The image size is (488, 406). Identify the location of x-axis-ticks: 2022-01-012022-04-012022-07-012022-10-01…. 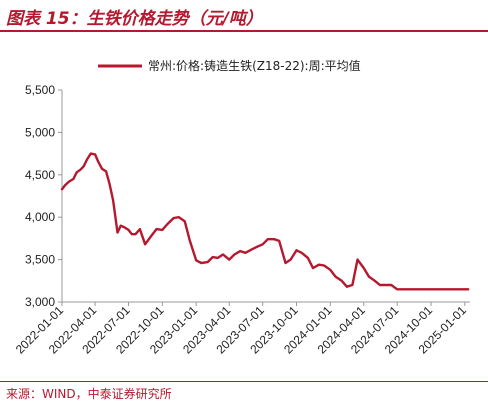
(241, 329).